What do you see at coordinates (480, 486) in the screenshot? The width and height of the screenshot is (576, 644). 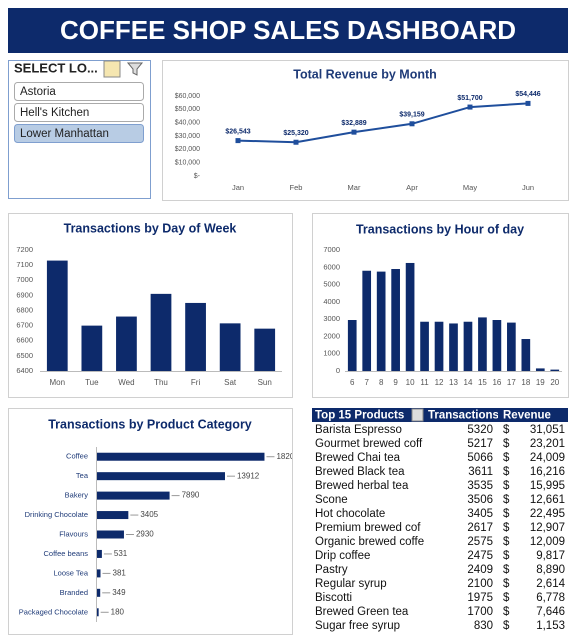 I see `transactions: 3535` at bounding box center [480, 486].